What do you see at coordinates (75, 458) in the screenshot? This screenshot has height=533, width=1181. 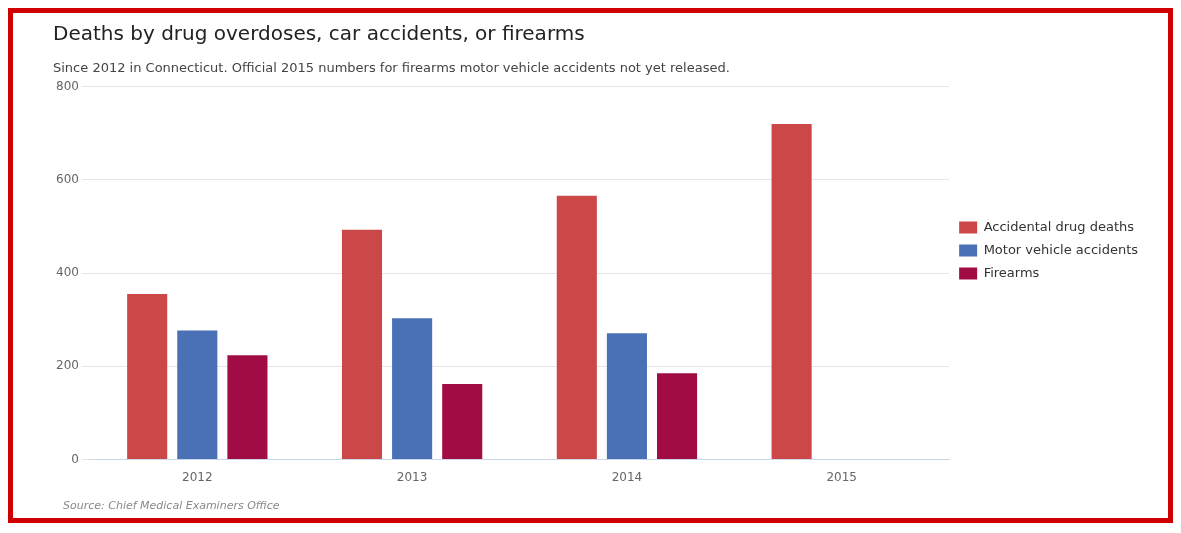 I see `y-tick-label: 0` at bounding box center [75, 458].